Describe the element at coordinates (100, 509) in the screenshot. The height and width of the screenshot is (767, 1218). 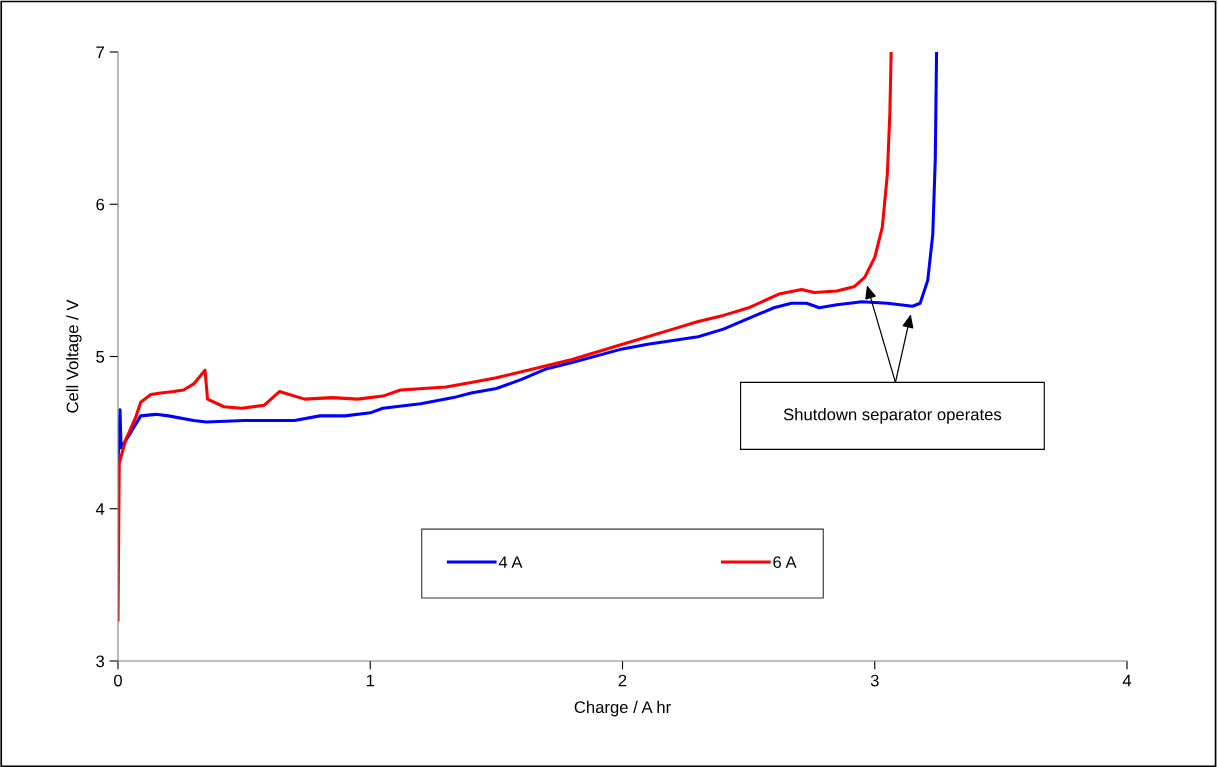
I see `y-tick-label: 4` at that location.